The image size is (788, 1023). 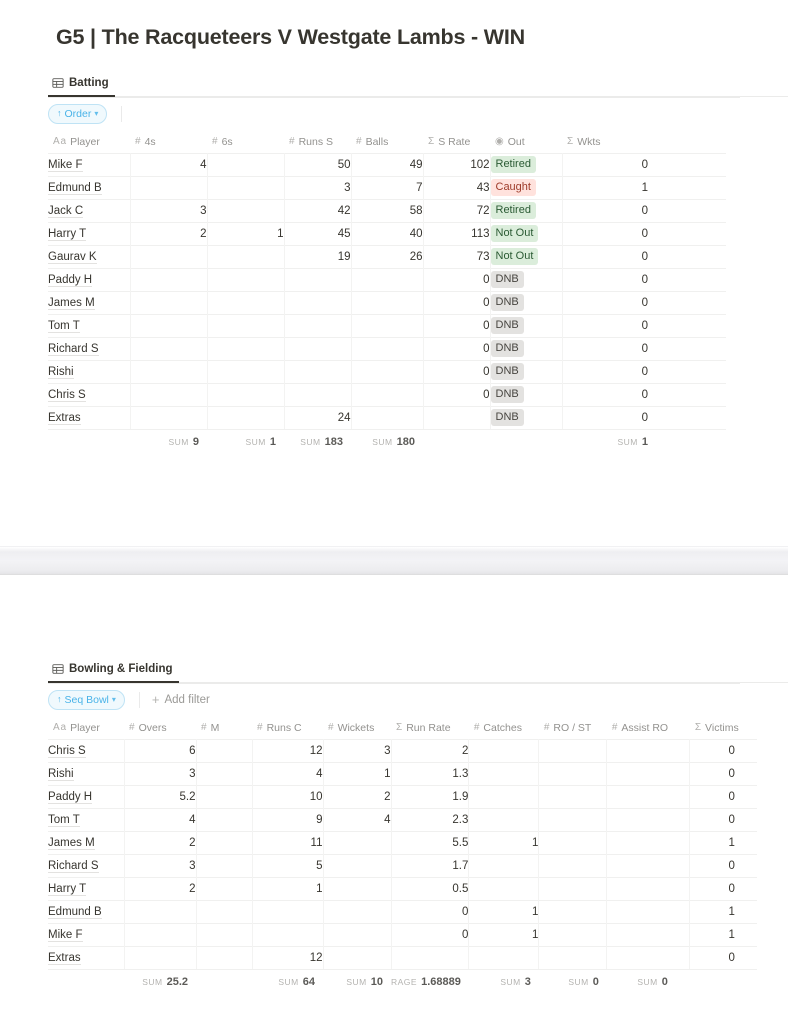 I want to click on cell-balls: 49, so click(x=387, y=164).